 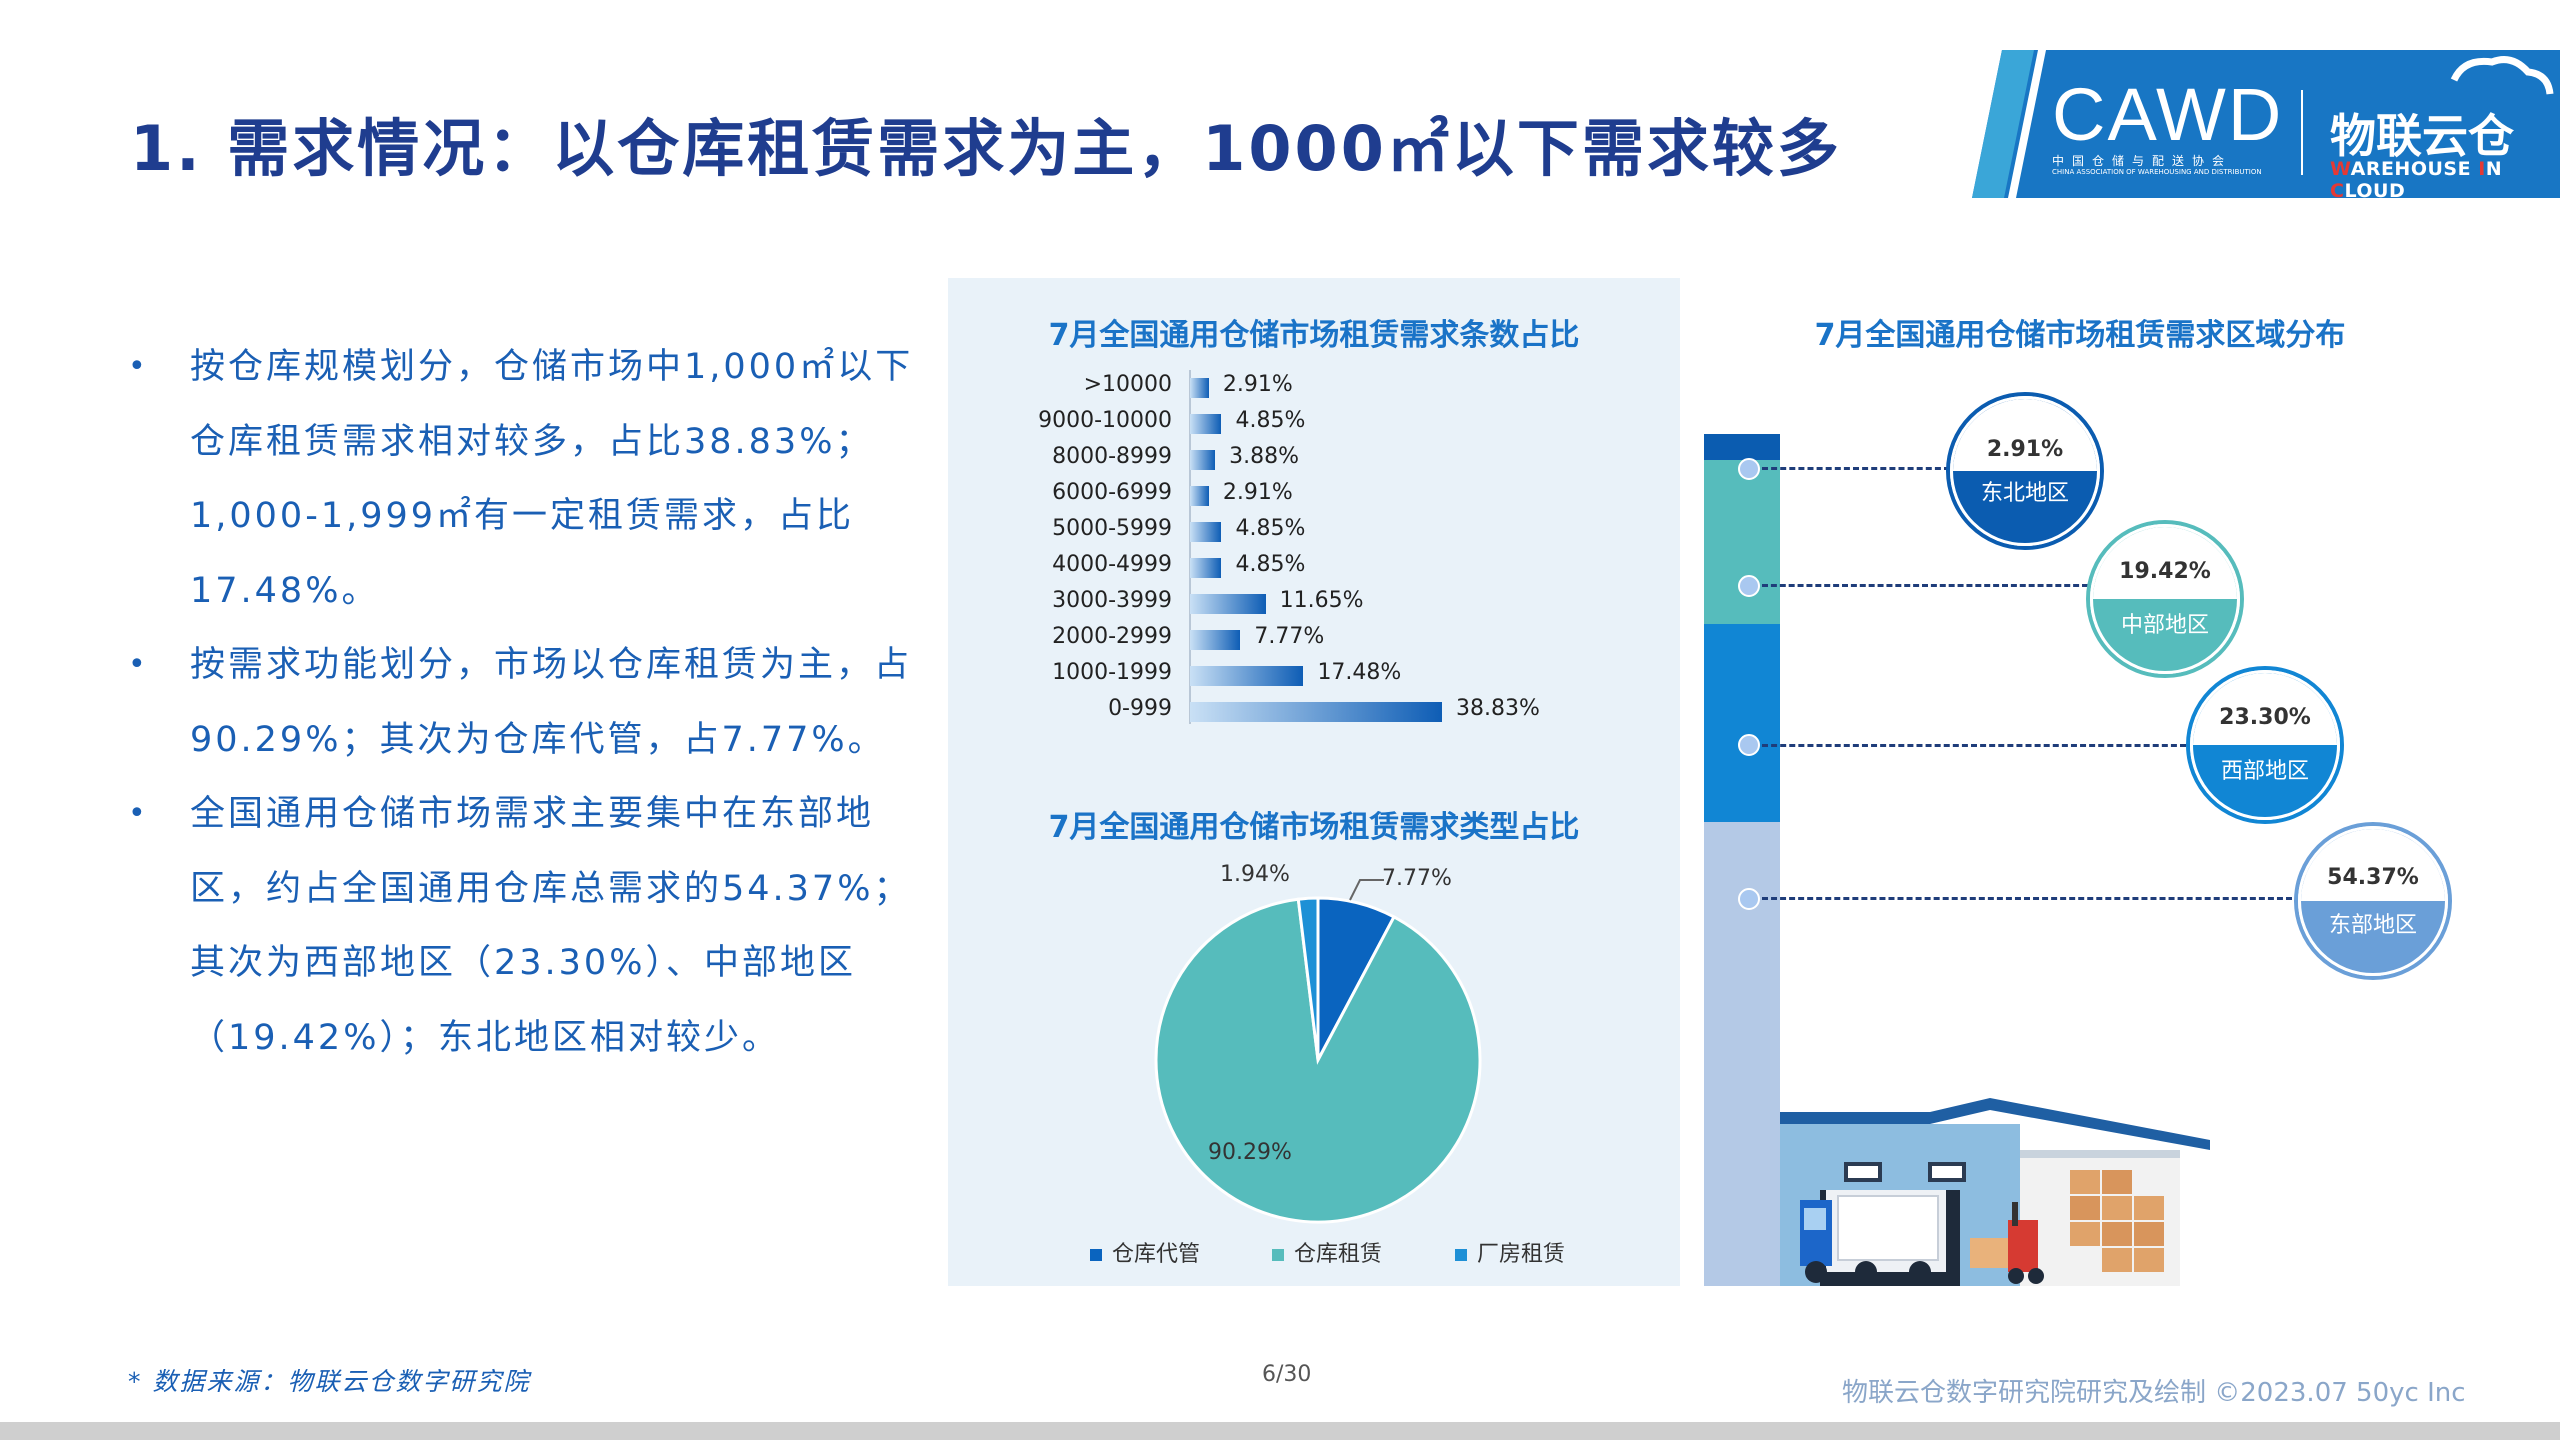 What do you see at coordinates (2264, 771) in the screenshot?
I see `bubble-region: 西部地区` at bounding box center [2264, 771].